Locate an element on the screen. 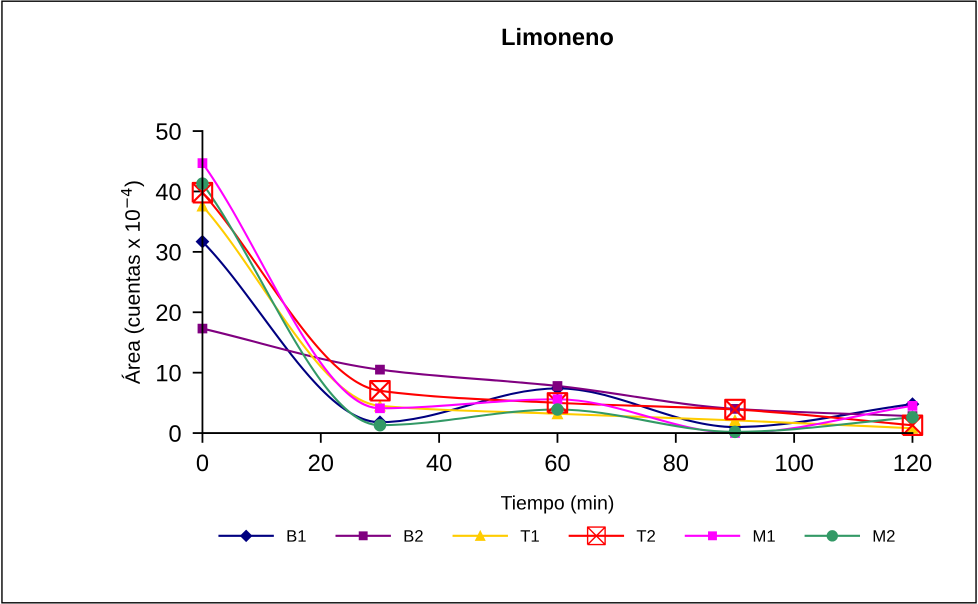  y-tick-label: 20 is located at coordinates (168, 313).